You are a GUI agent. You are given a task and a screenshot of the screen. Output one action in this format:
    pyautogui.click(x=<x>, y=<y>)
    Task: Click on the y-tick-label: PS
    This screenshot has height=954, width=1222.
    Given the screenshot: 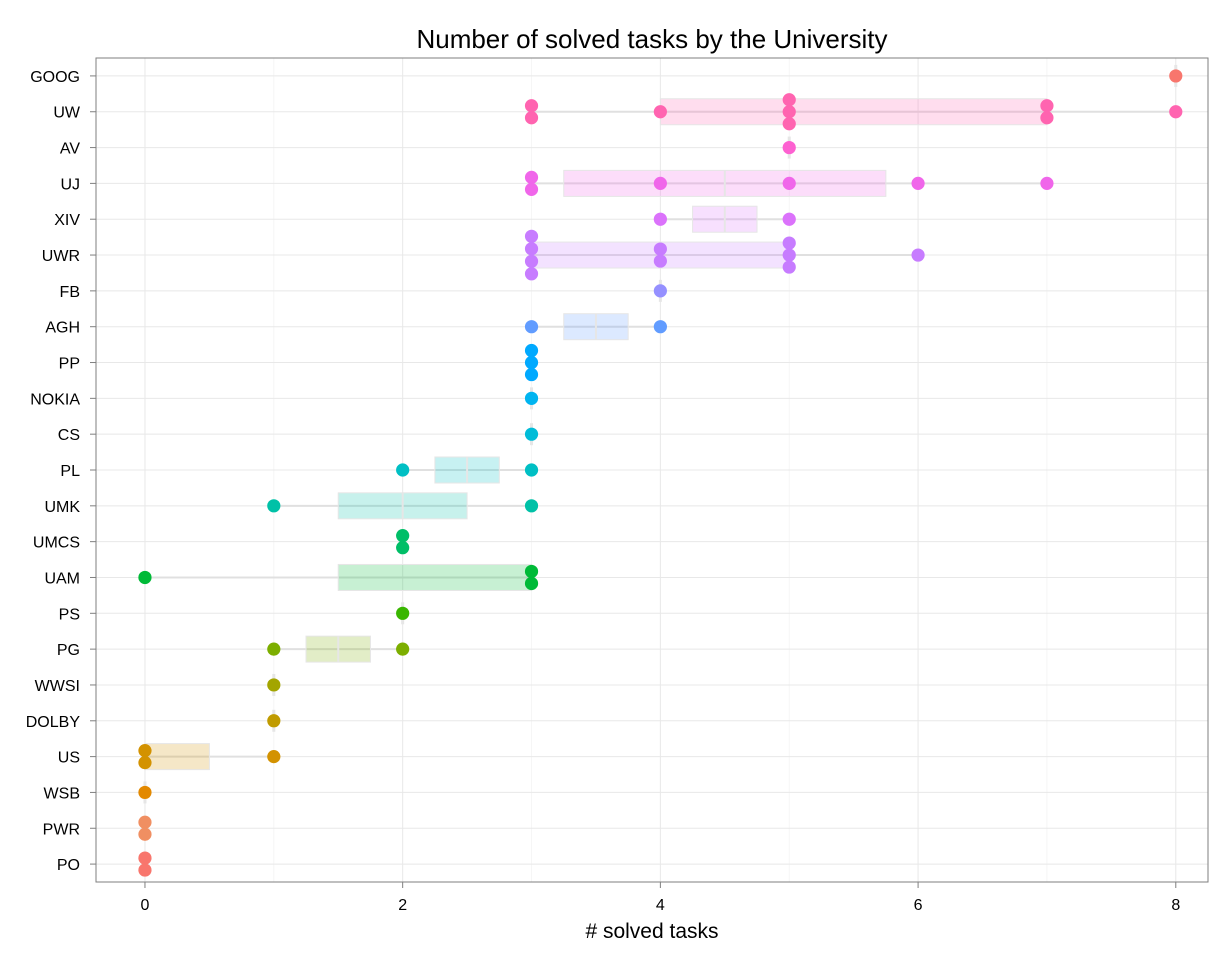 What is the action you would take?
    pyautogui.click(x=69, y=614)
    